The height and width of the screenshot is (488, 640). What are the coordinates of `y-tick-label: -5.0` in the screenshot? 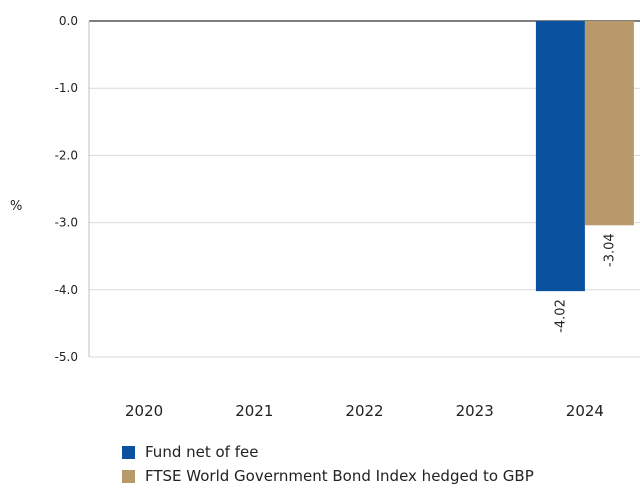 It's located at (66, 357).